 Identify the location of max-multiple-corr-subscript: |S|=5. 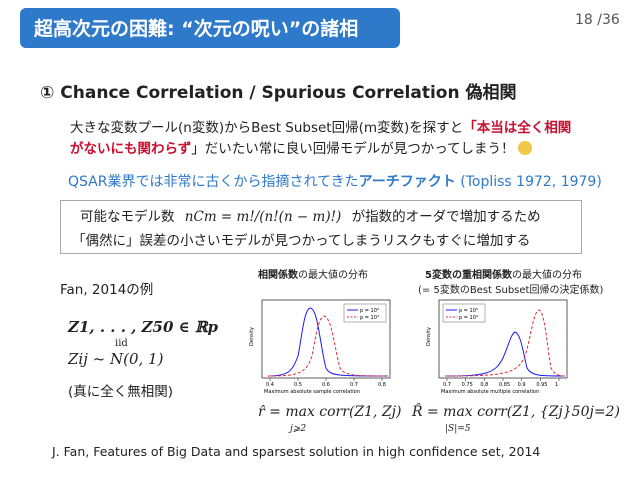
(458, 429).